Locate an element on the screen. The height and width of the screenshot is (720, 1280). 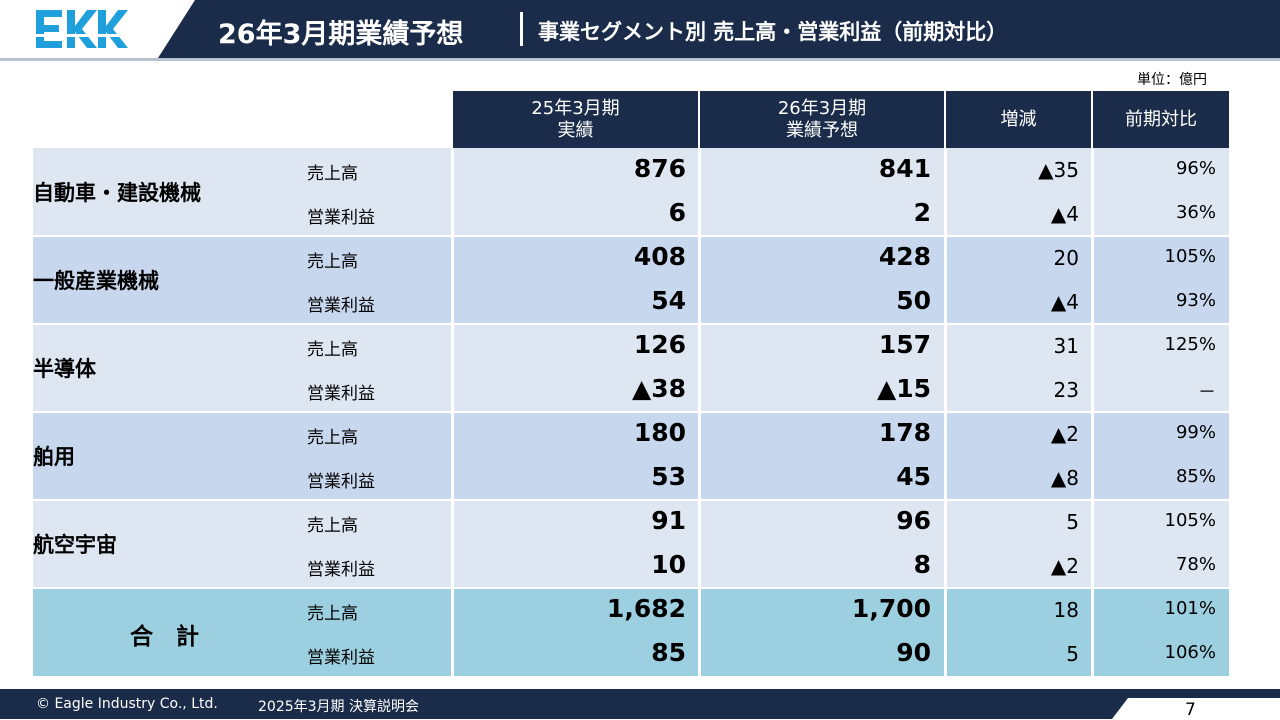
page-number-box is located at coordinates (1196, 708).